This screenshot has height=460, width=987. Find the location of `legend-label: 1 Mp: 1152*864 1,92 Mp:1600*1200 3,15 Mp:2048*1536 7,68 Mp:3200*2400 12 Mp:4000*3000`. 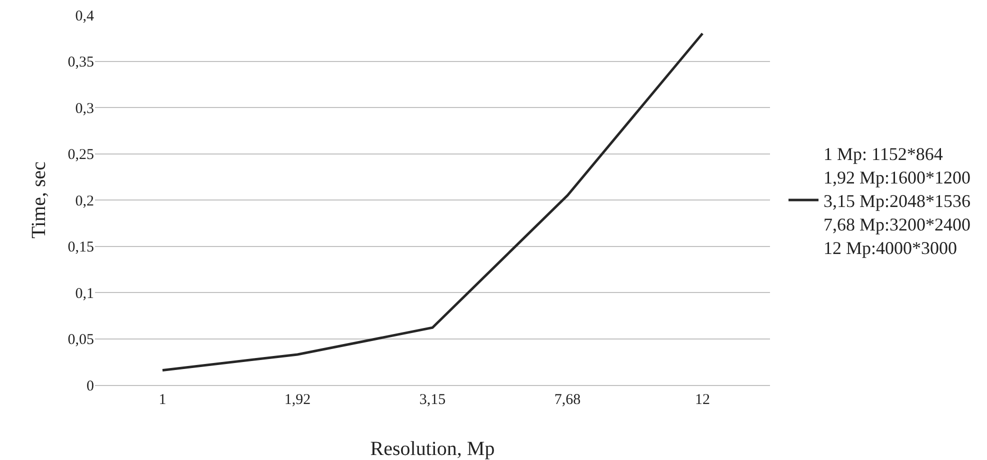

legend-label: 1 Mp: 1152*864 1,92 Mp:1600*1200 3,15 Mp:2048*1536 7,68 Mp:3200*2400 12 Mp:4000*3000 is located at coordinates (897, 201).